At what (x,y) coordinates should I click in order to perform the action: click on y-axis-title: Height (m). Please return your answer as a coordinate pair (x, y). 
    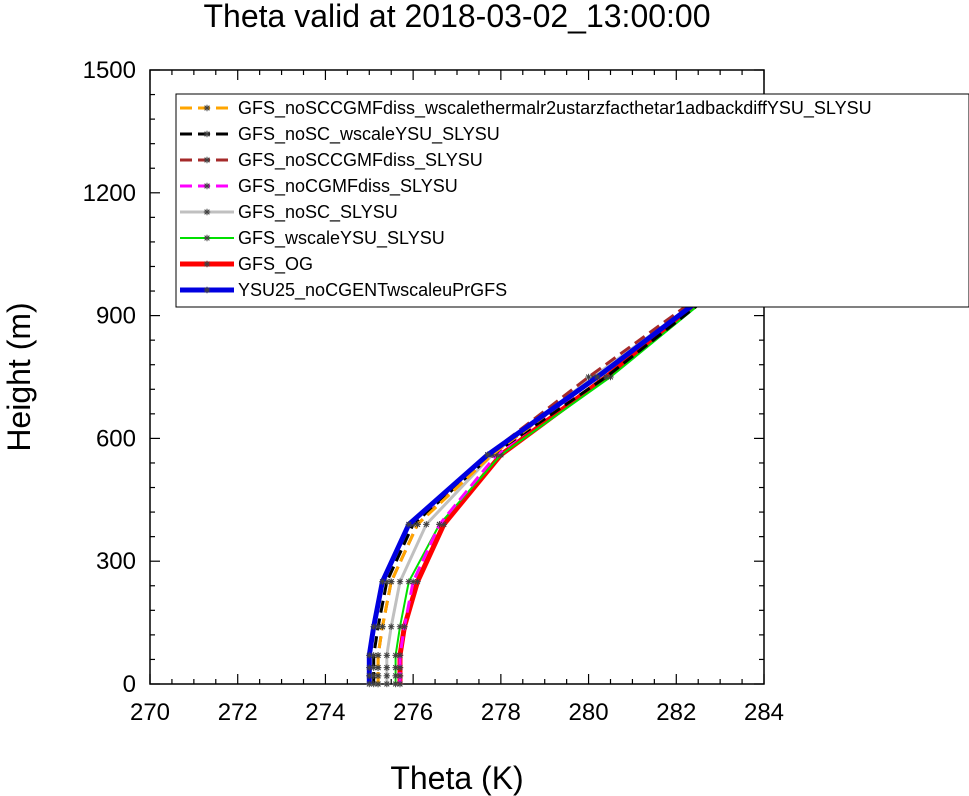
    Looking at the image, I should click on (19, 376).